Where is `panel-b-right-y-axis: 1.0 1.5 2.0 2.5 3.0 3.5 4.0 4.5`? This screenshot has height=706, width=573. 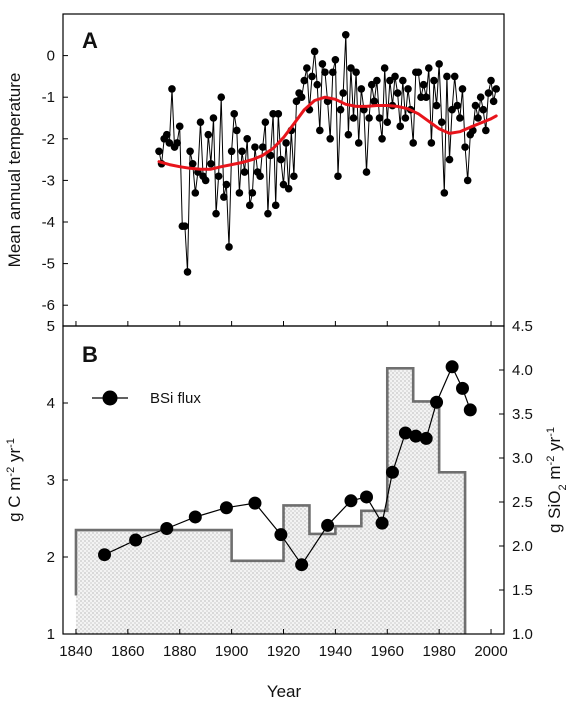
panel-b-right-y-axis: 1.0 1.5 2.0 2.5 3.0 3.5 4.0 4.5 is located at coordinates (516, 480).